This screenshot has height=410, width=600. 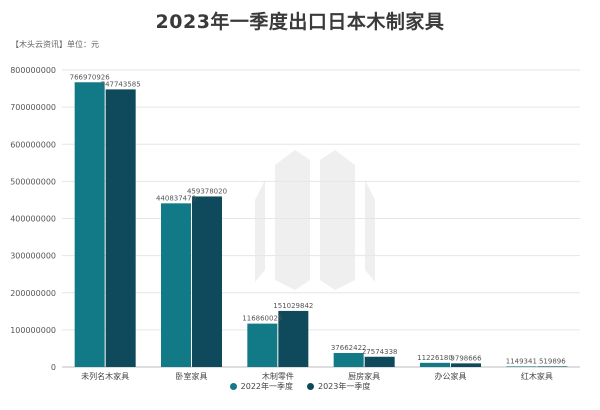 I want to click on x-tick-label: 未列名木家具, so click(x=105, y=376).